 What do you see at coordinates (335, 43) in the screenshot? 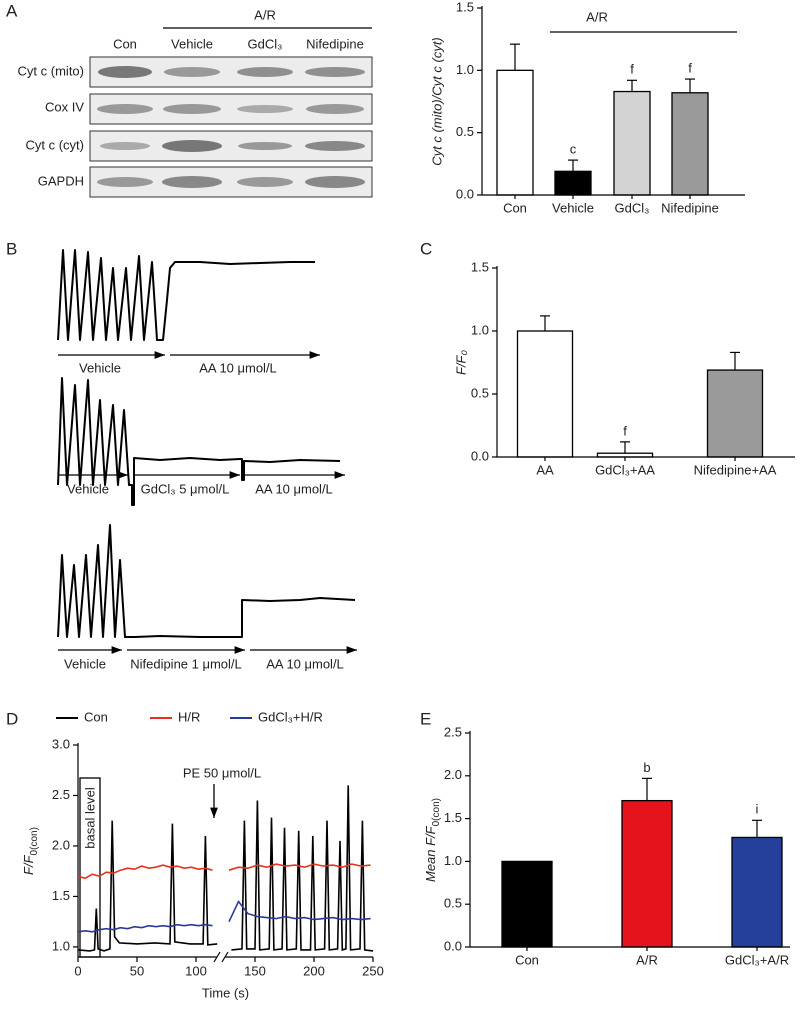
I see `lane-label: Nifedipine` at bounding box center [335, 43].